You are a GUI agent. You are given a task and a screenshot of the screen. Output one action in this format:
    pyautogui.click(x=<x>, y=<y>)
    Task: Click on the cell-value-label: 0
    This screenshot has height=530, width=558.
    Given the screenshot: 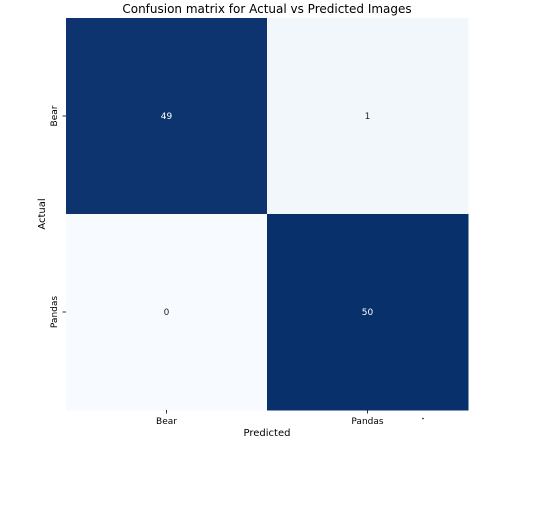 What is the action you would take?
    pyautogui.click(x=167, y=313)
    